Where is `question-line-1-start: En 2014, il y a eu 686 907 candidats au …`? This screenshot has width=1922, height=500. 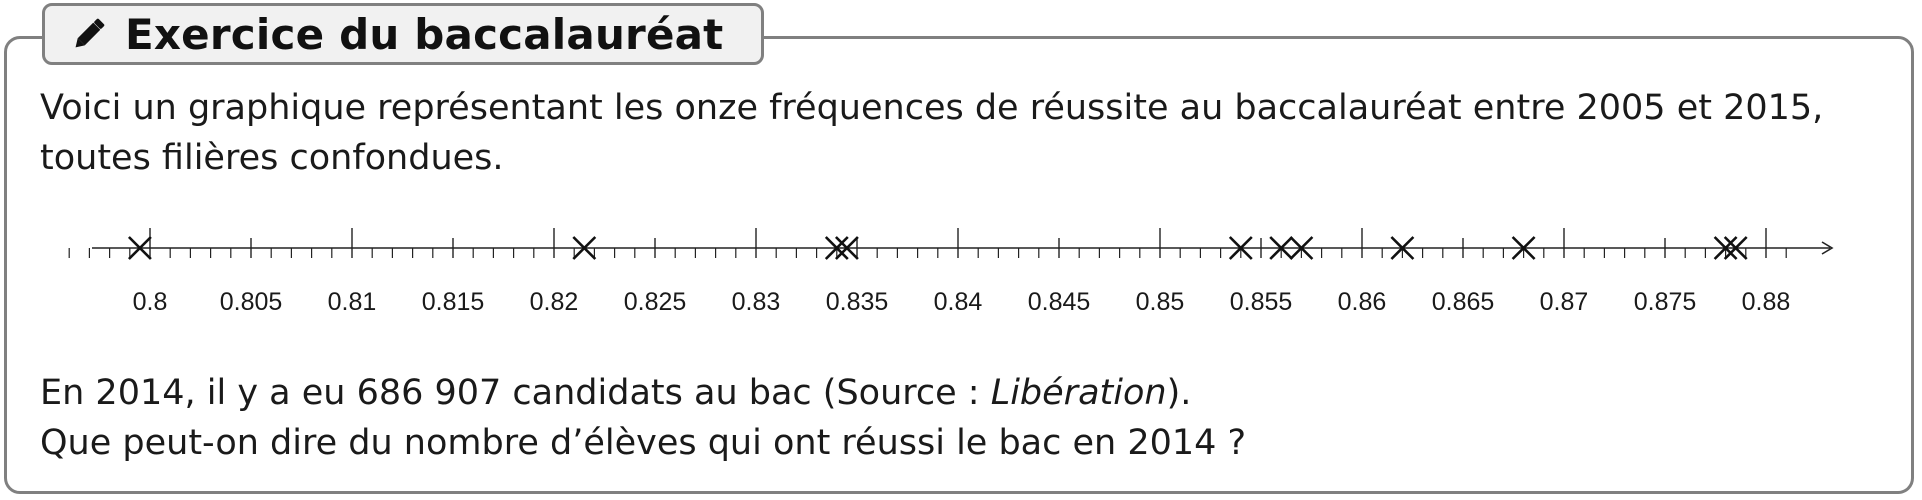 question-line-1-start: En 2014, il y a eu 686 907 candidats au … is located at coordinates (515, 393).